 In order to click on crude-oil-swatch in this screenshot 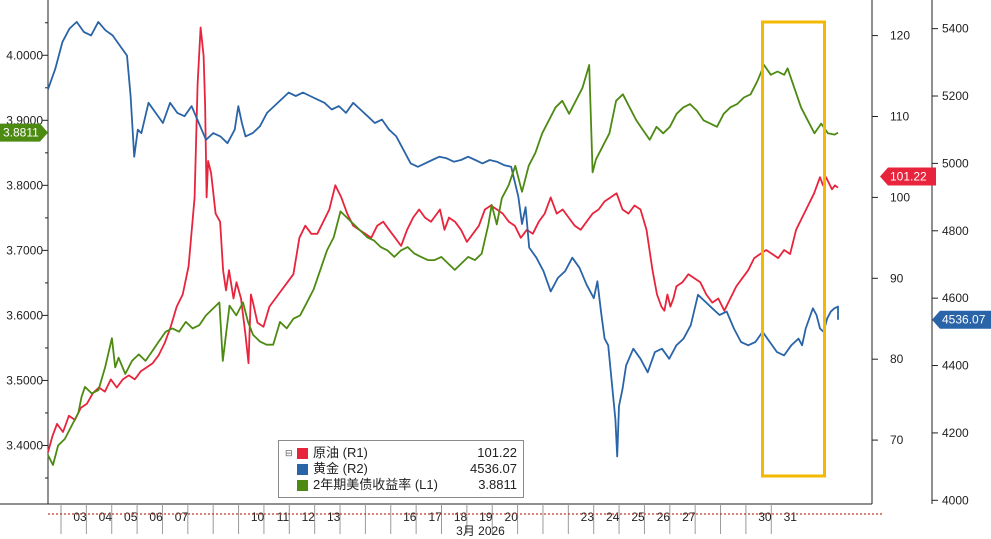, I will do `click(302, 453)`.